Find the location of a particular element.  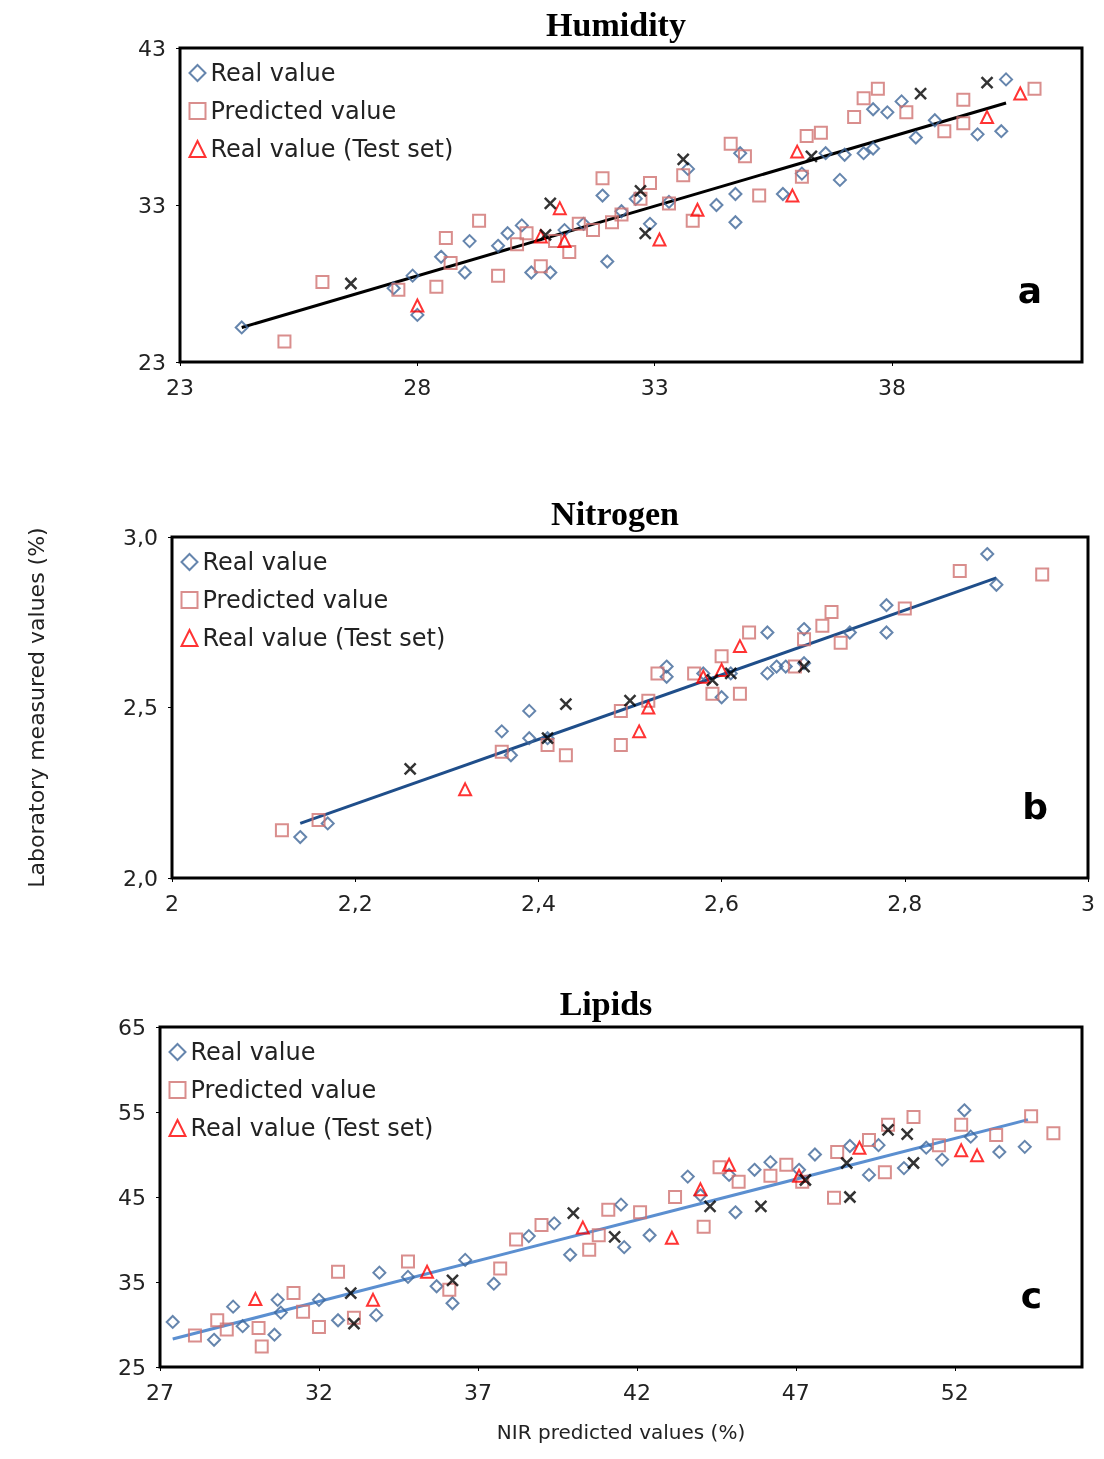

chart-title: Nitrogen is located at coordinates (615, 513).